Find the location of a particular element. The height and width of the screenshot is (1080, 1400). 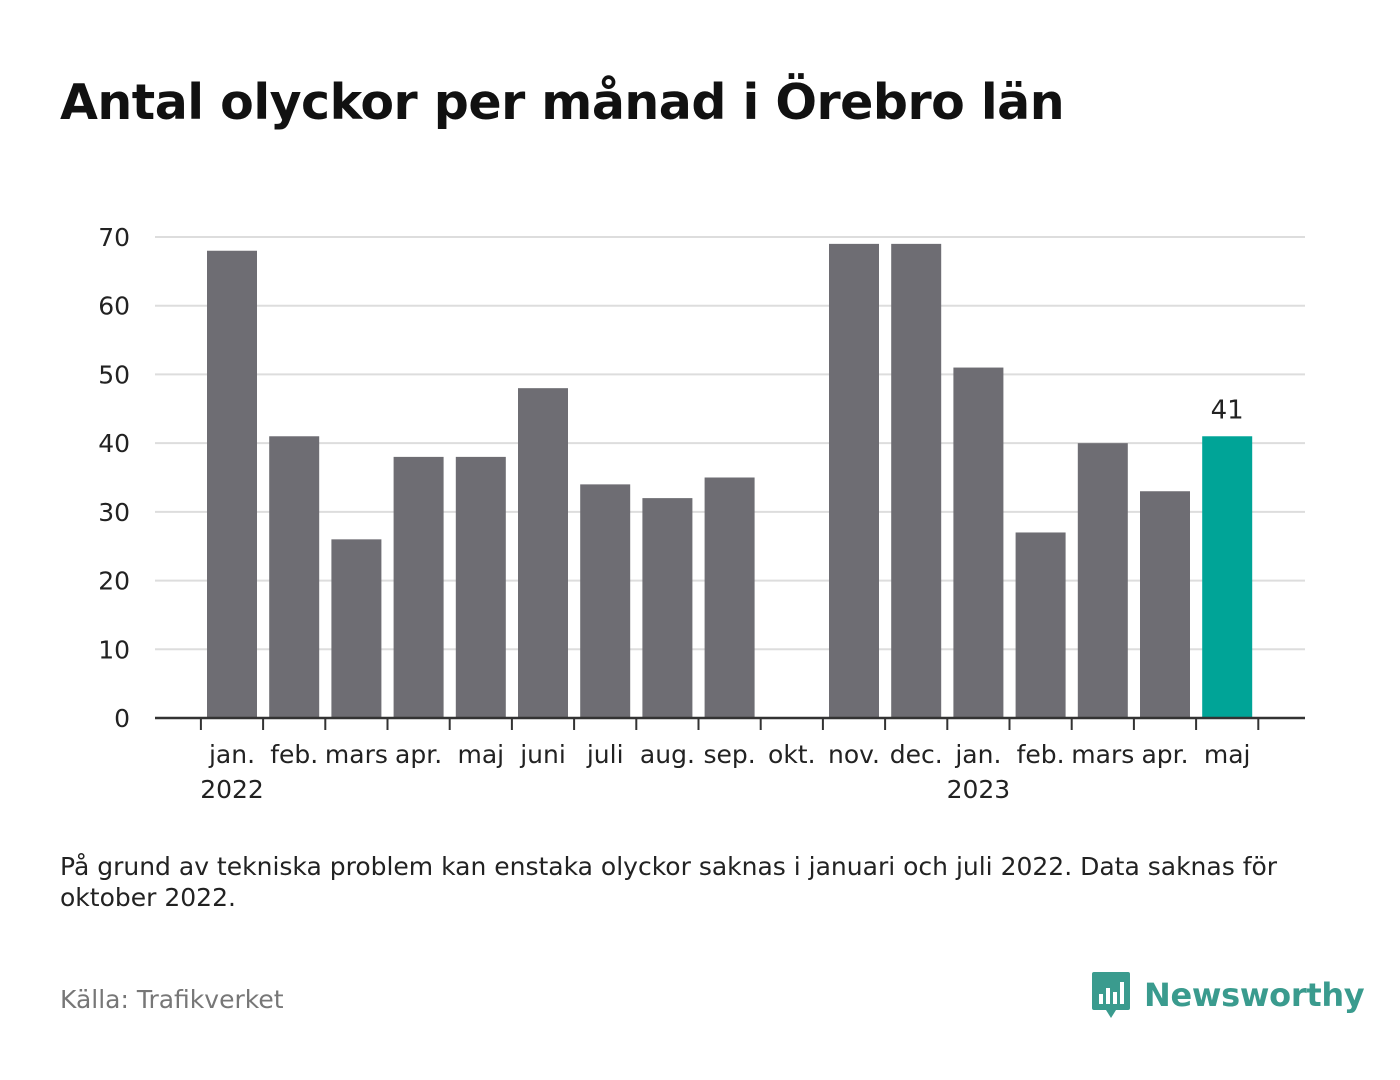

year-label: 2023 is located at coordinates (979, 789).